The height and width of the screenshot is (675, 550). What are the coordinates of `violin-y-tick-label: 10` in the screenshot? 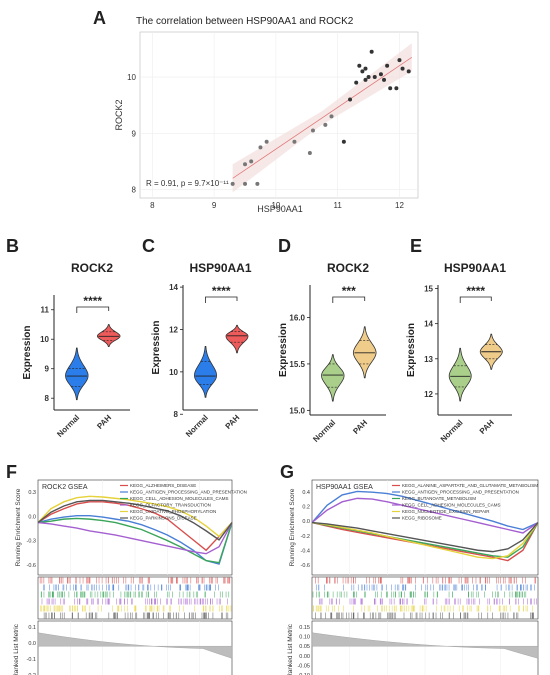 It's located at (173, 372).